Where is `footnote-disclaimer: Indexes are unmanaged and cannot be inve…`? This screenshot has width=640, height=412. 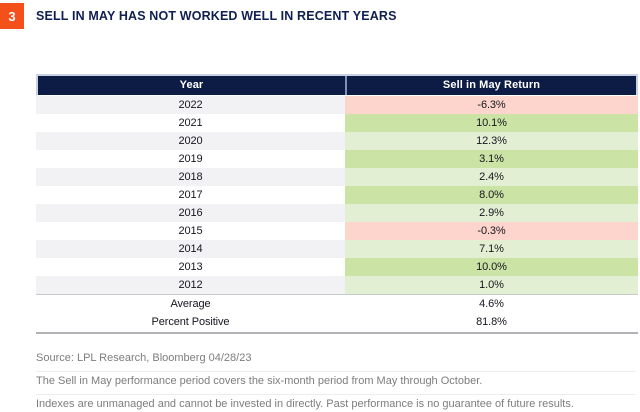
footnote-disclaimer: Indexes are unmanaged and cannot be inve… is located at coordinates (305, 404).